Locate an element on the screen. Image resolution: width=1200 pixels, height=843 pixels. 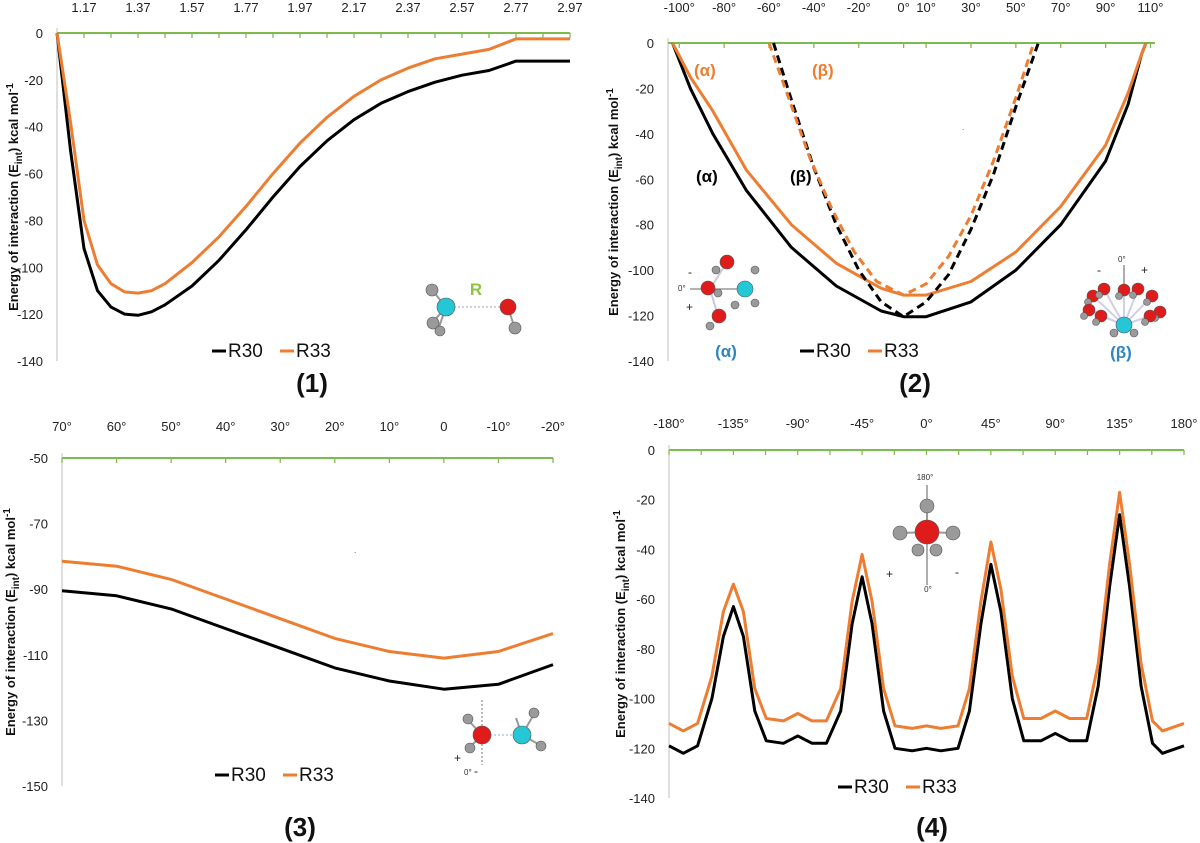
x-tick-label: 1.17 is located at coordinates (83, 7).